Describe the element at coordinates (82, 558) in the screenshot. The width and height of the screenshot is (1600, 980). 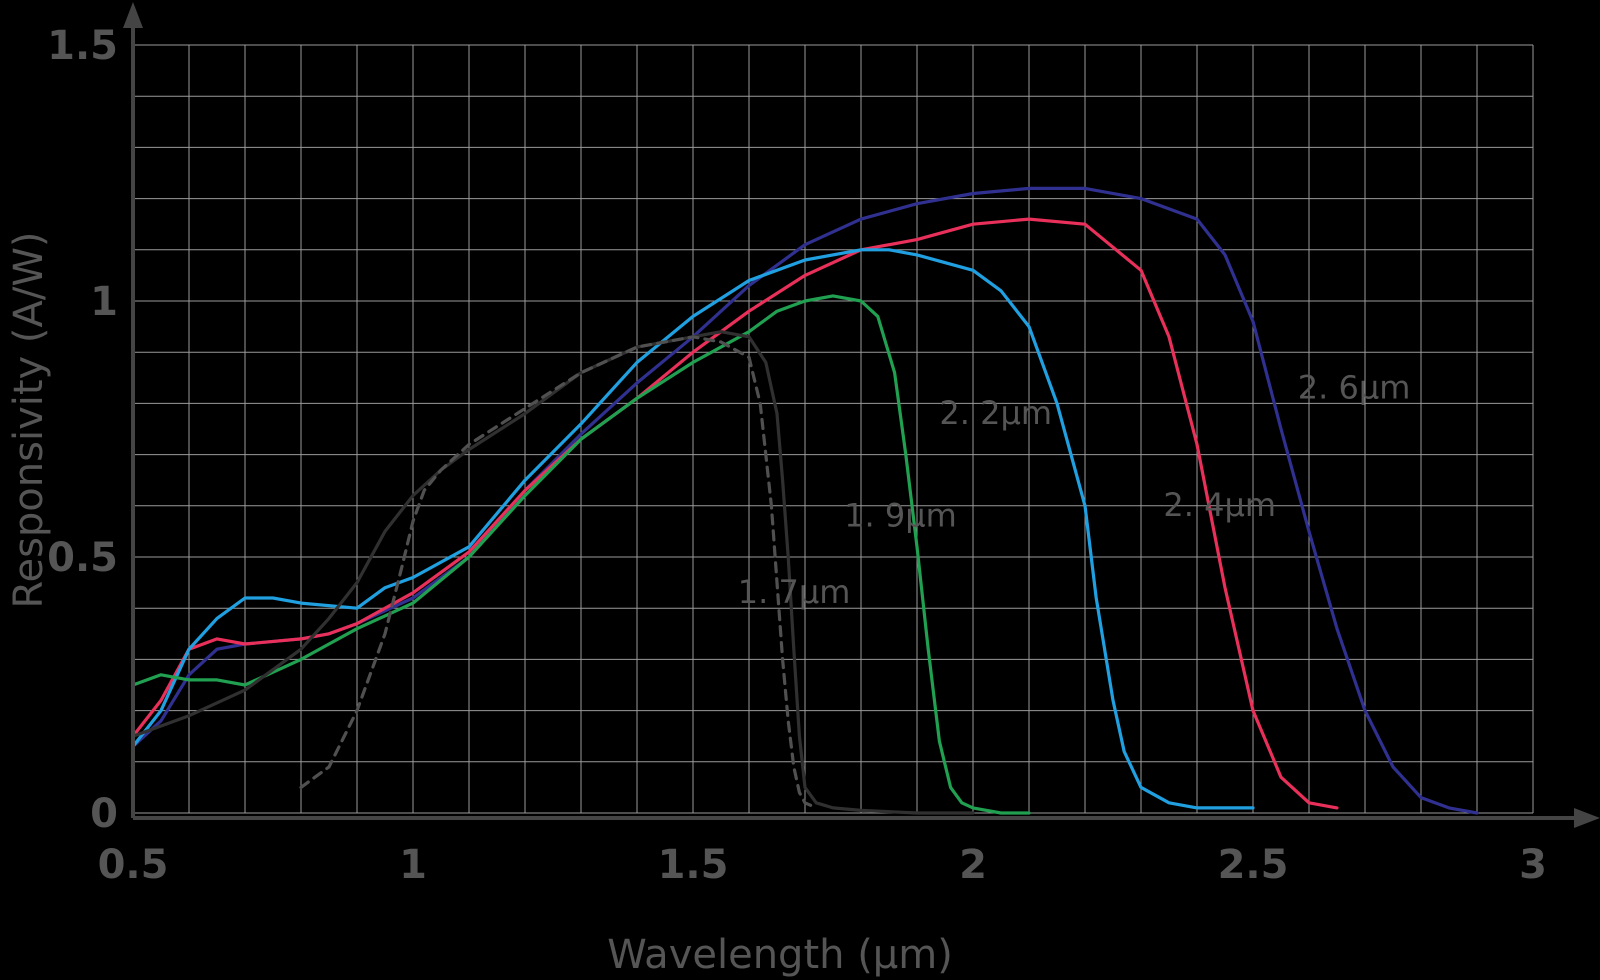
I see `y-tick-label: 0.5` at that location.